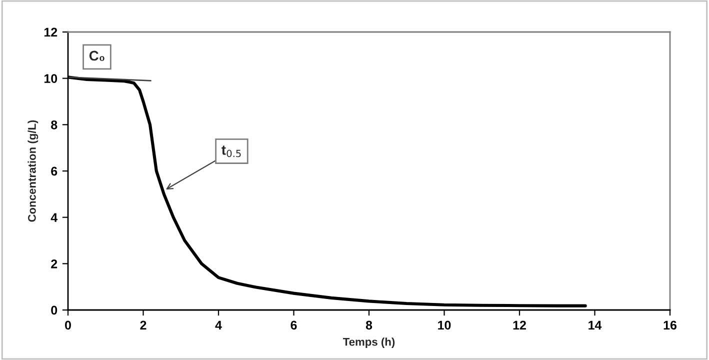 The width and height of the screenshot is (709, 360). I want to click on x-tick-label: 12, so click(519, 325).